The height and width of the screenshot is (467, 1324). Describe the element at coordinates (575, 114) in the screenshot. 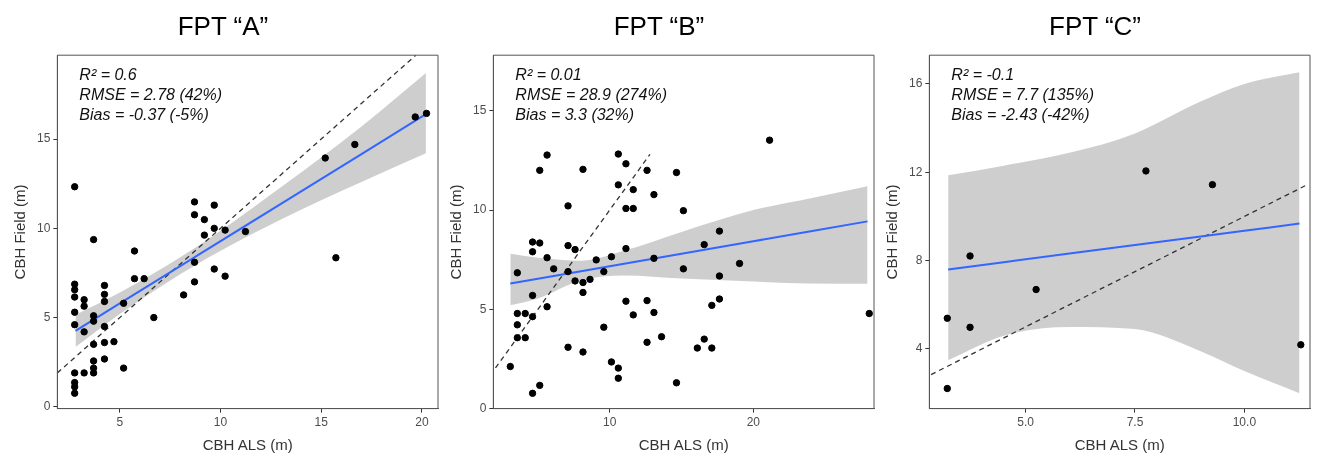

I see `annotation: Bias = 3.3 (32%)` at that location.